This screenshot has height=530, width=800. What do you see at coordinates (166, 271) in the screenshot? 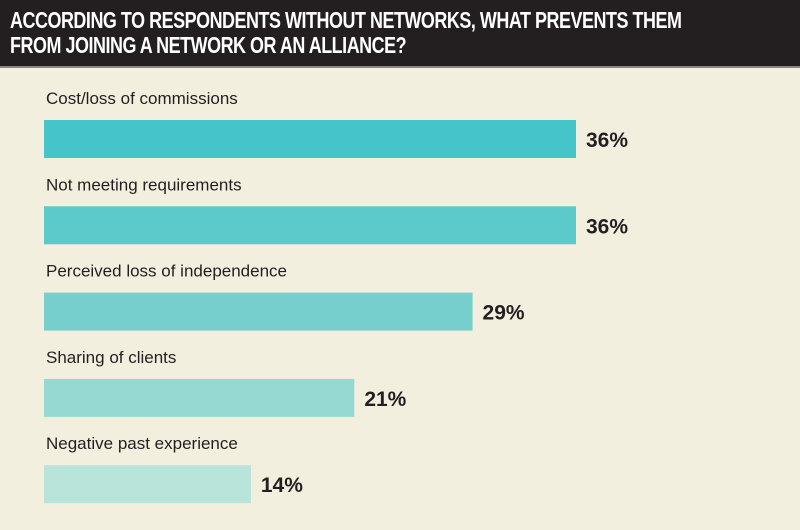
I see `category-label: Perceived loss of independence` at bounding box center [166, 271].